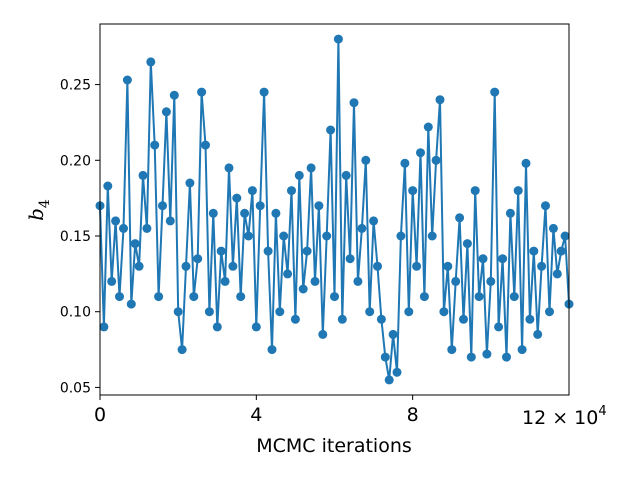 The width and height of the screenshot is (640, 480). Describe the element at coordinates (413, 415) in the screenshot. I see `x-tick-label: 8` at that location.